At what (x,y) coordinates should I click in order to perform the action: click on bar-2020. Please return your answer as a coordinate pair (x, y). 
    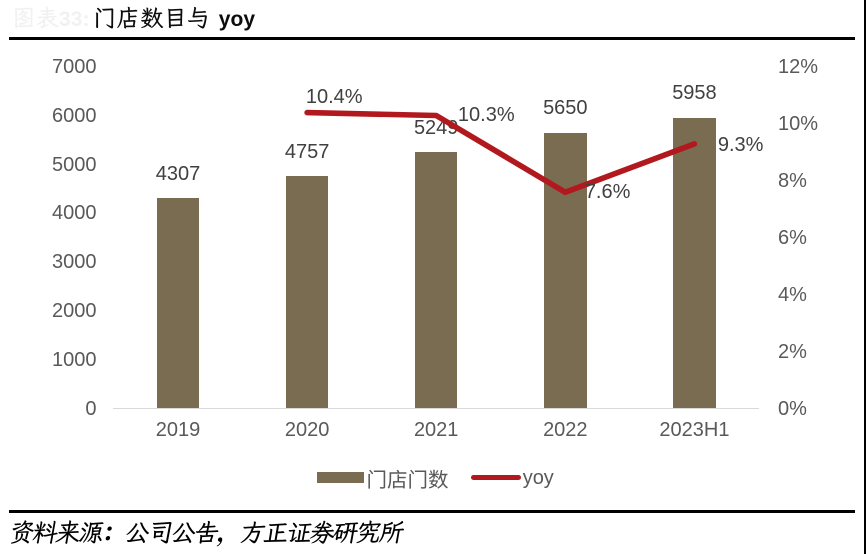
    Looking at the image, I should click on (307, 292).